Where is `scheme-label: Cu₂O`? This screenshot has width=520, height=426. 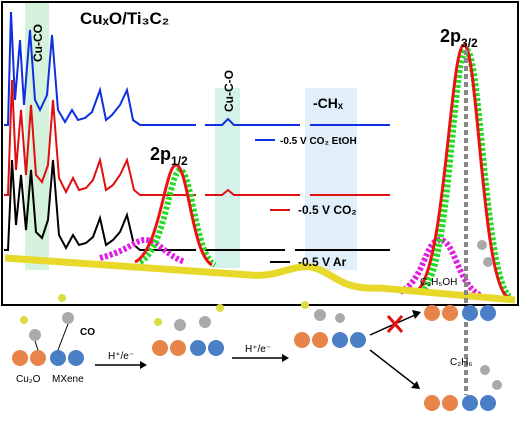
scheme-label: Cu₂O is located at coordinates (28, 379).